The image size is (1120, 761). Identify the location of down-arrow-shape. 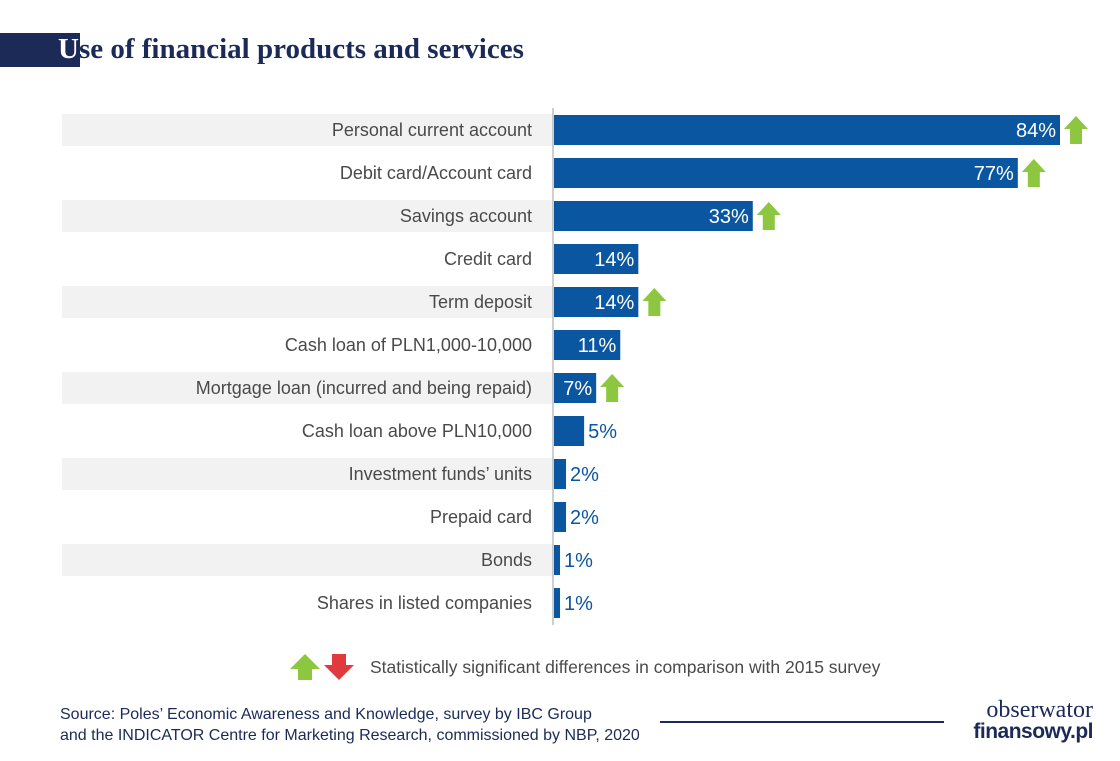
(339, 667).